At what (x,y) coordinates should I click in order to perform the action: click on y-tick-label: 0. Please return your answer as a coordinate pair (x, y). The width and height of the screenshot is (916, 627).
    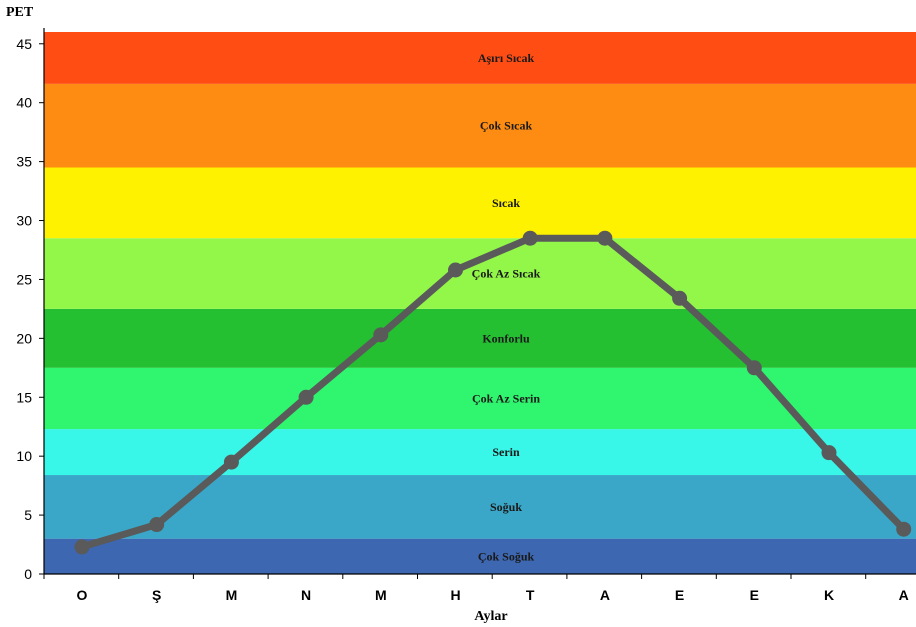
    Looking at the image, I should click on (28, 574).